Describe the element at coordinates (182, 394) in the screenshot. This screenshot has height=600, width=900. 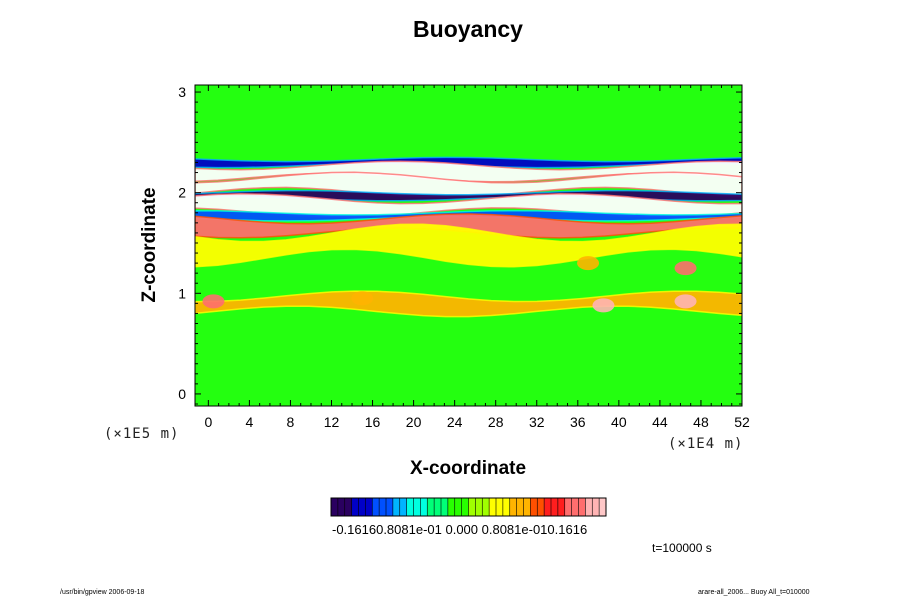
I see `y-tick-label: 0` at that location.